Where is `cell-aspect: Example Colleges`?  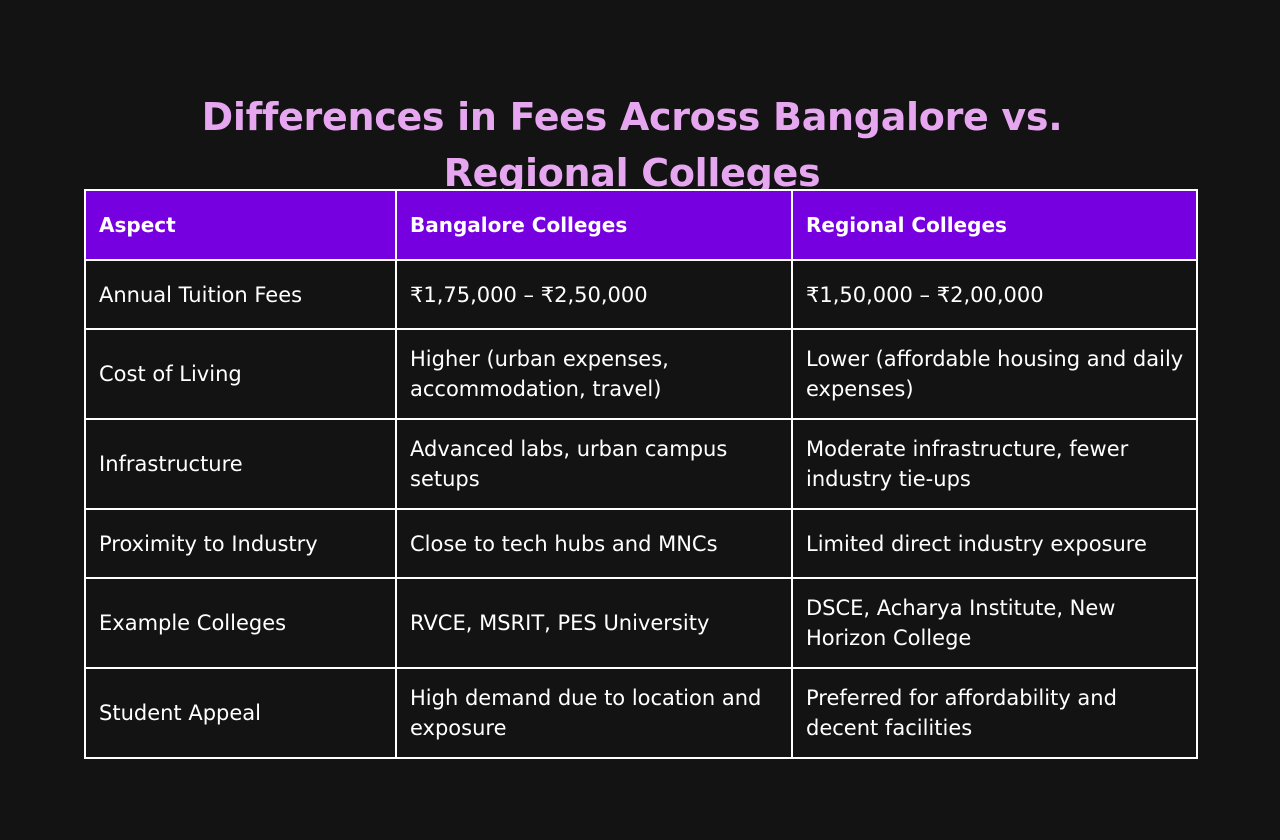 cell-aspect: Example Colleges is located at coordinates (240, 623).